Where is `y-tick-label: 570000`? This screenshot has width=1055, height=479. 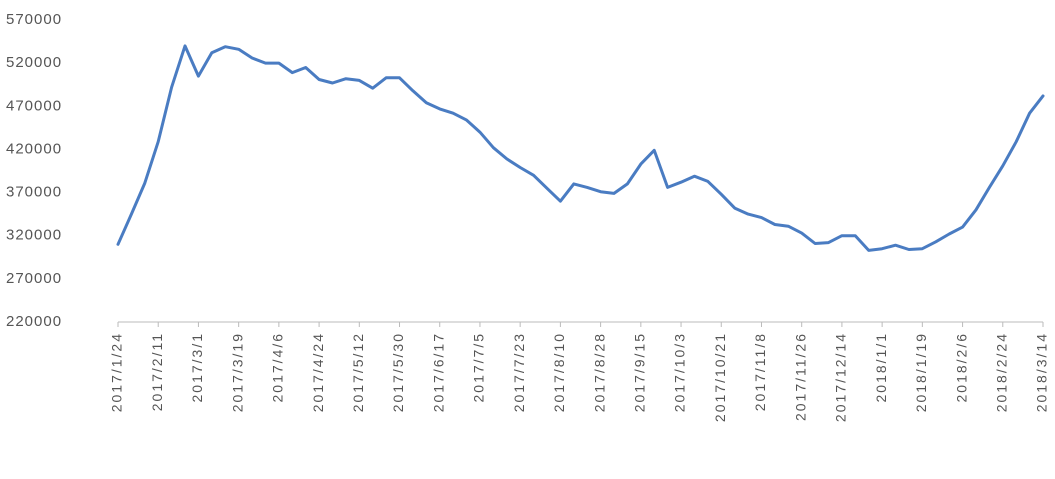
y-tick-label: 570000 is located at coordinates (34, 19).